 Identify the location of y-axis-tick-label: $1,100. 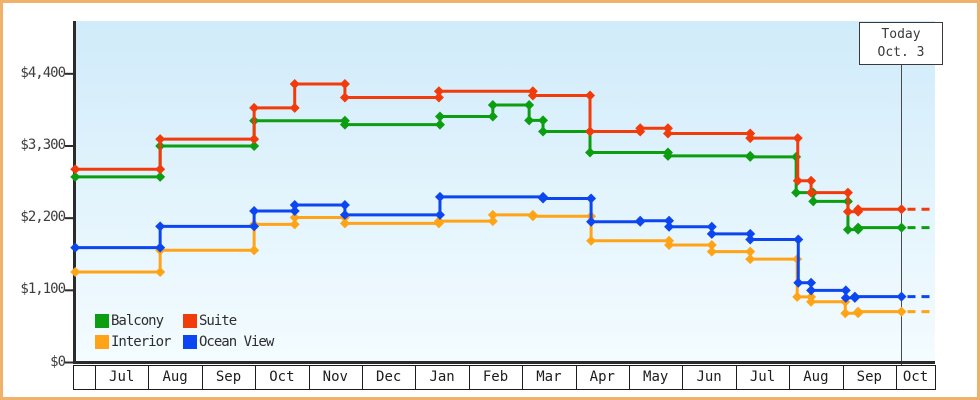
(43, 289).